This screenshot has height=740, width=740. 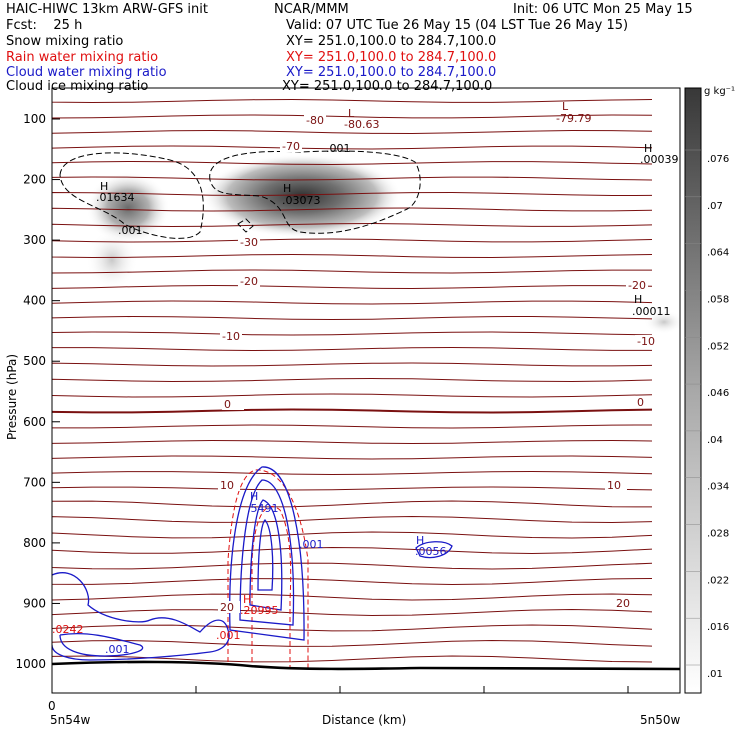 I want to click on rain-contour-inner, so click(x=271, y=587).